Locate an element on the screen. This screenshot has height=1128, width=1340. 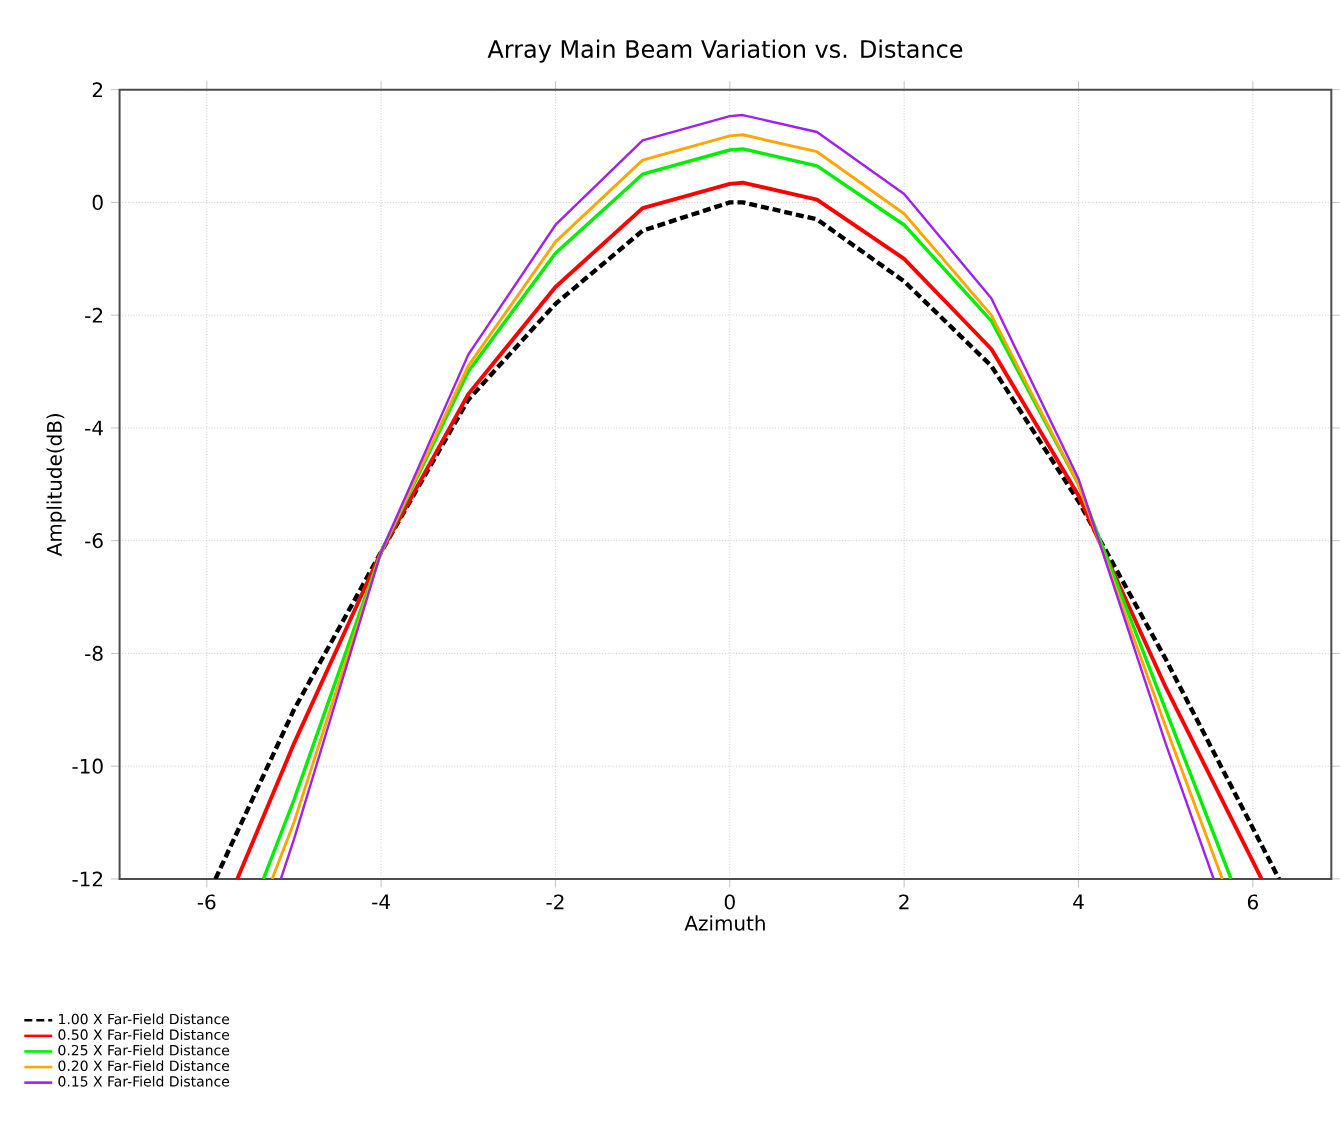
y-tick-label: -4 is located at coordinates (94, 428).